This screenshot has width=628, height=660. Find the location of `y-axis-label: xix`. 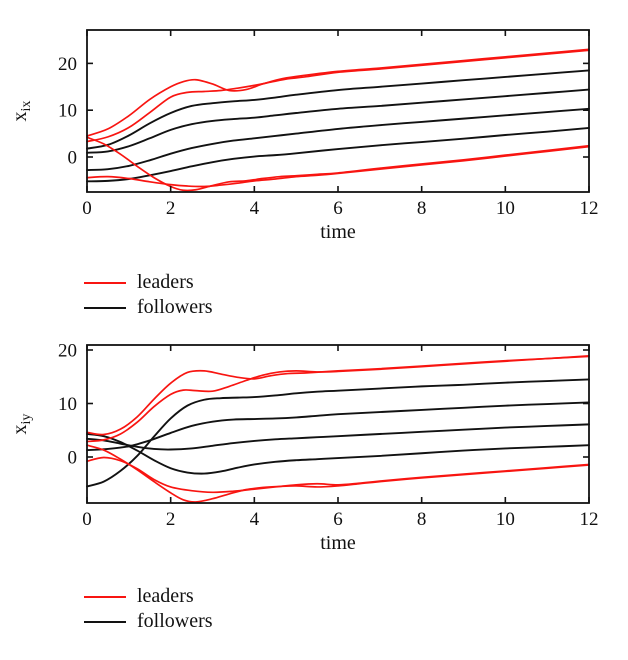

y-axis-label: xix is located at coordinates (21, 111).